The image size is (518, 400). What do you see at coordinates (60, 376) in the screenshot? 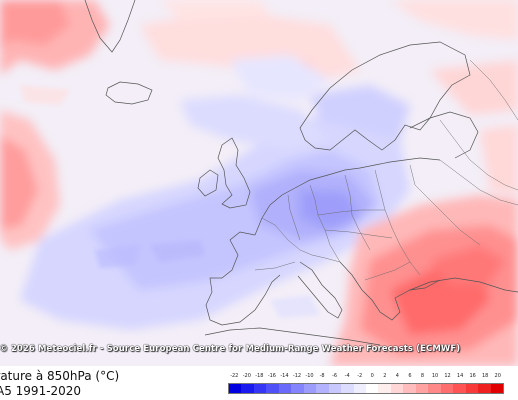
I see `map-title: erature à 850hPa (°C)` at bounding box center [60, 376].